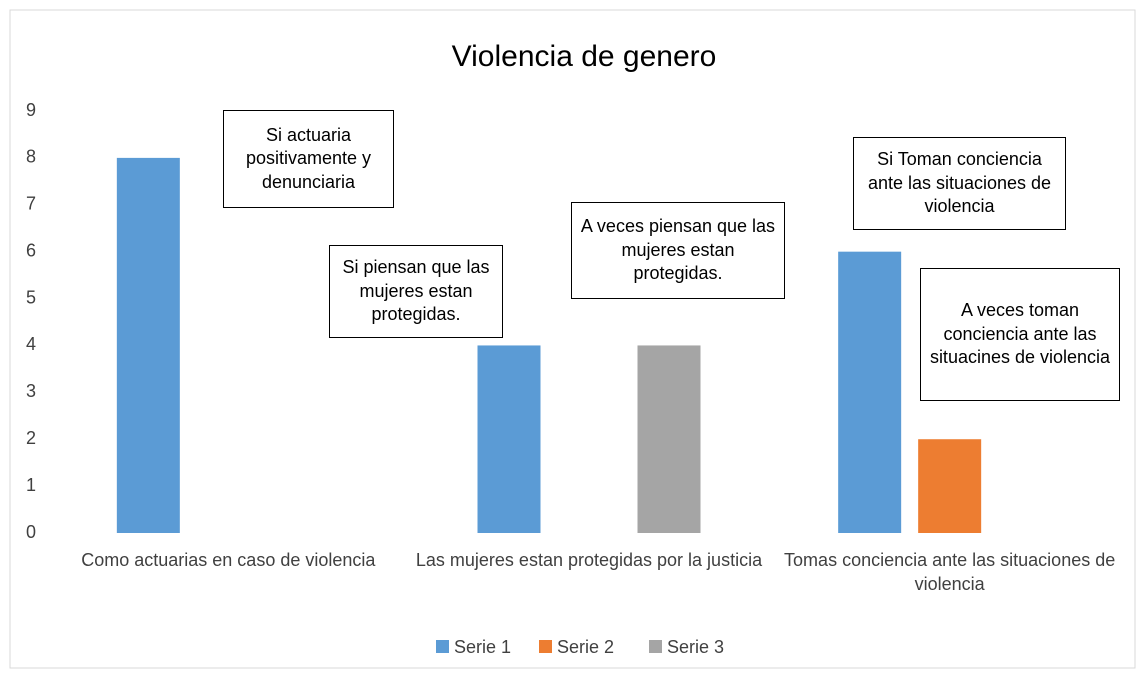  Describe the element at coordinates (31, 438) in the screenshot. I see `y-tick-label: 2` at that location.